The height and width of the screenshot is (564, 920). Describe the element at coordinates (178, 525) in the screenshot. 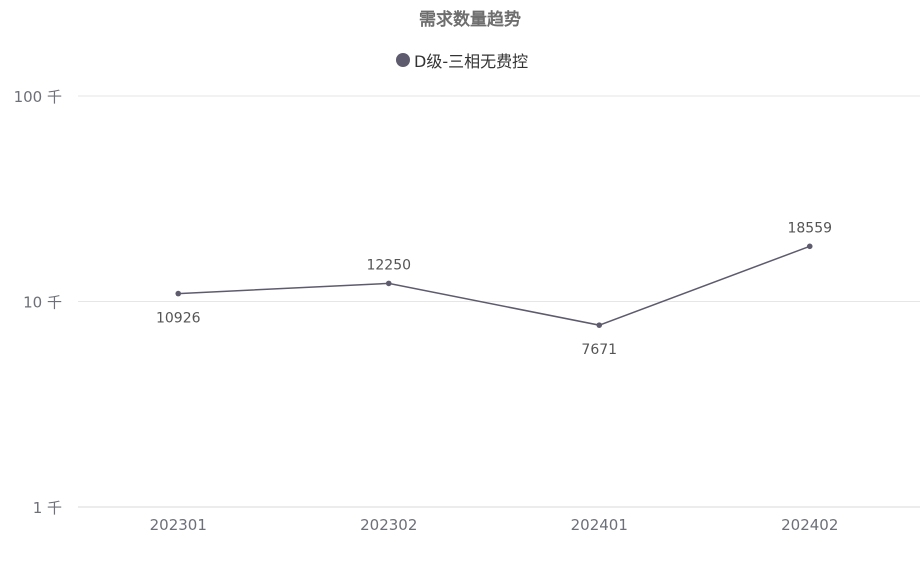

I see `x-tick-label: 202301` at that location.